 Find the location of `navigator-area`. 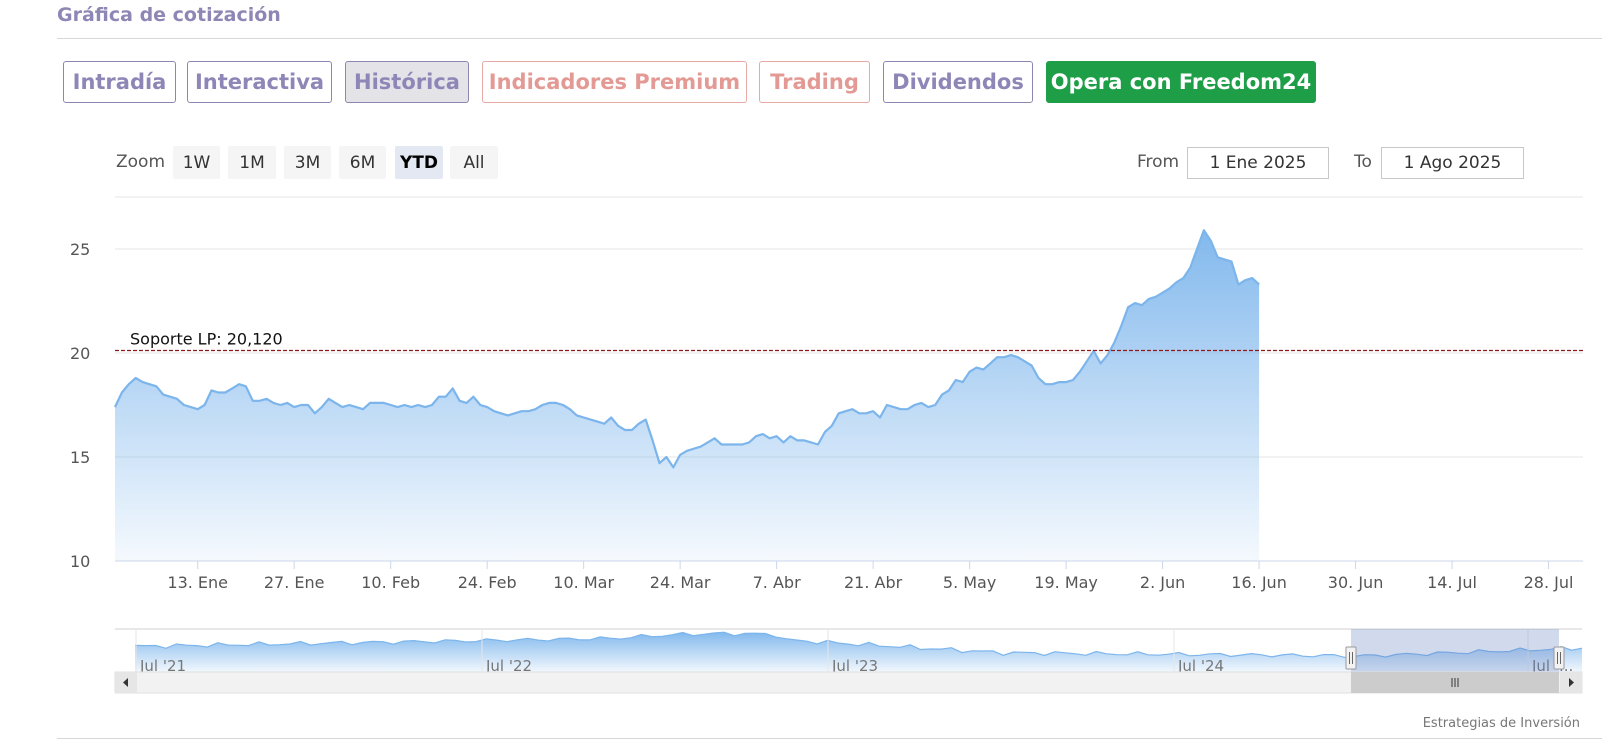

navigator-area is located at coordinates (858, 652).